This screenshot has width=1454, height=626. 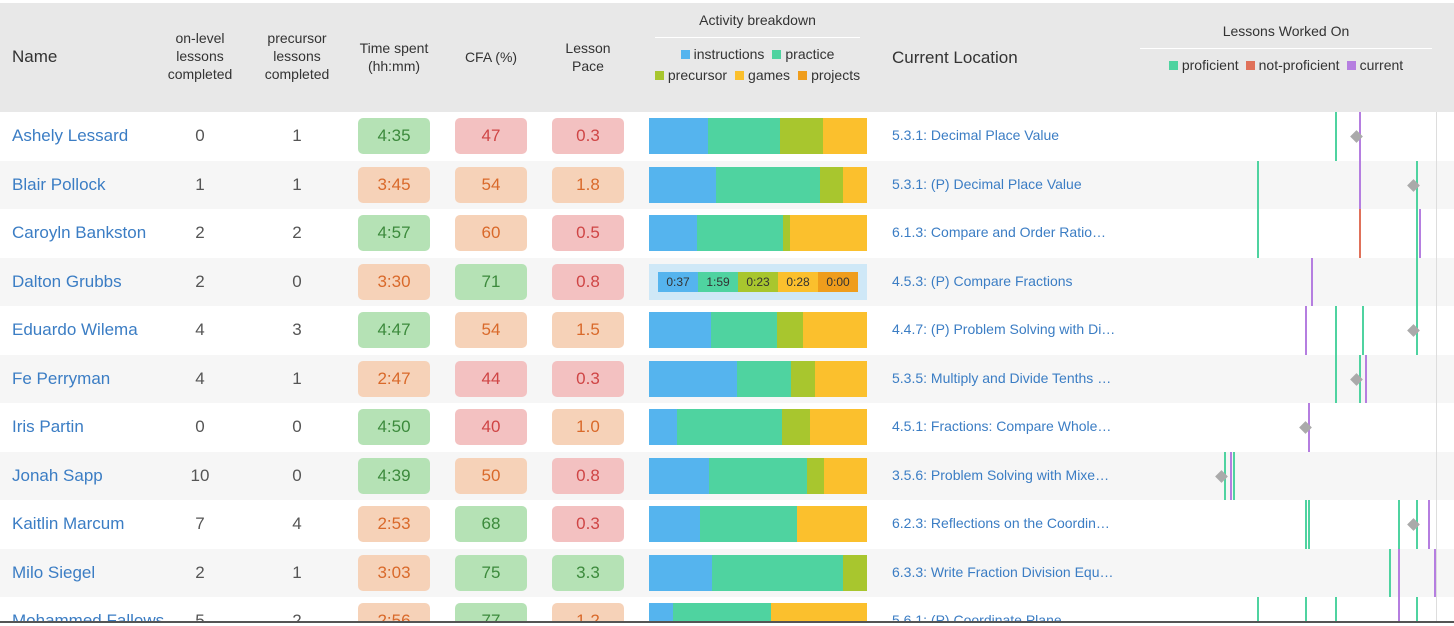 I want to click on pace-pill: 0.8, so click(x=588, y=281).